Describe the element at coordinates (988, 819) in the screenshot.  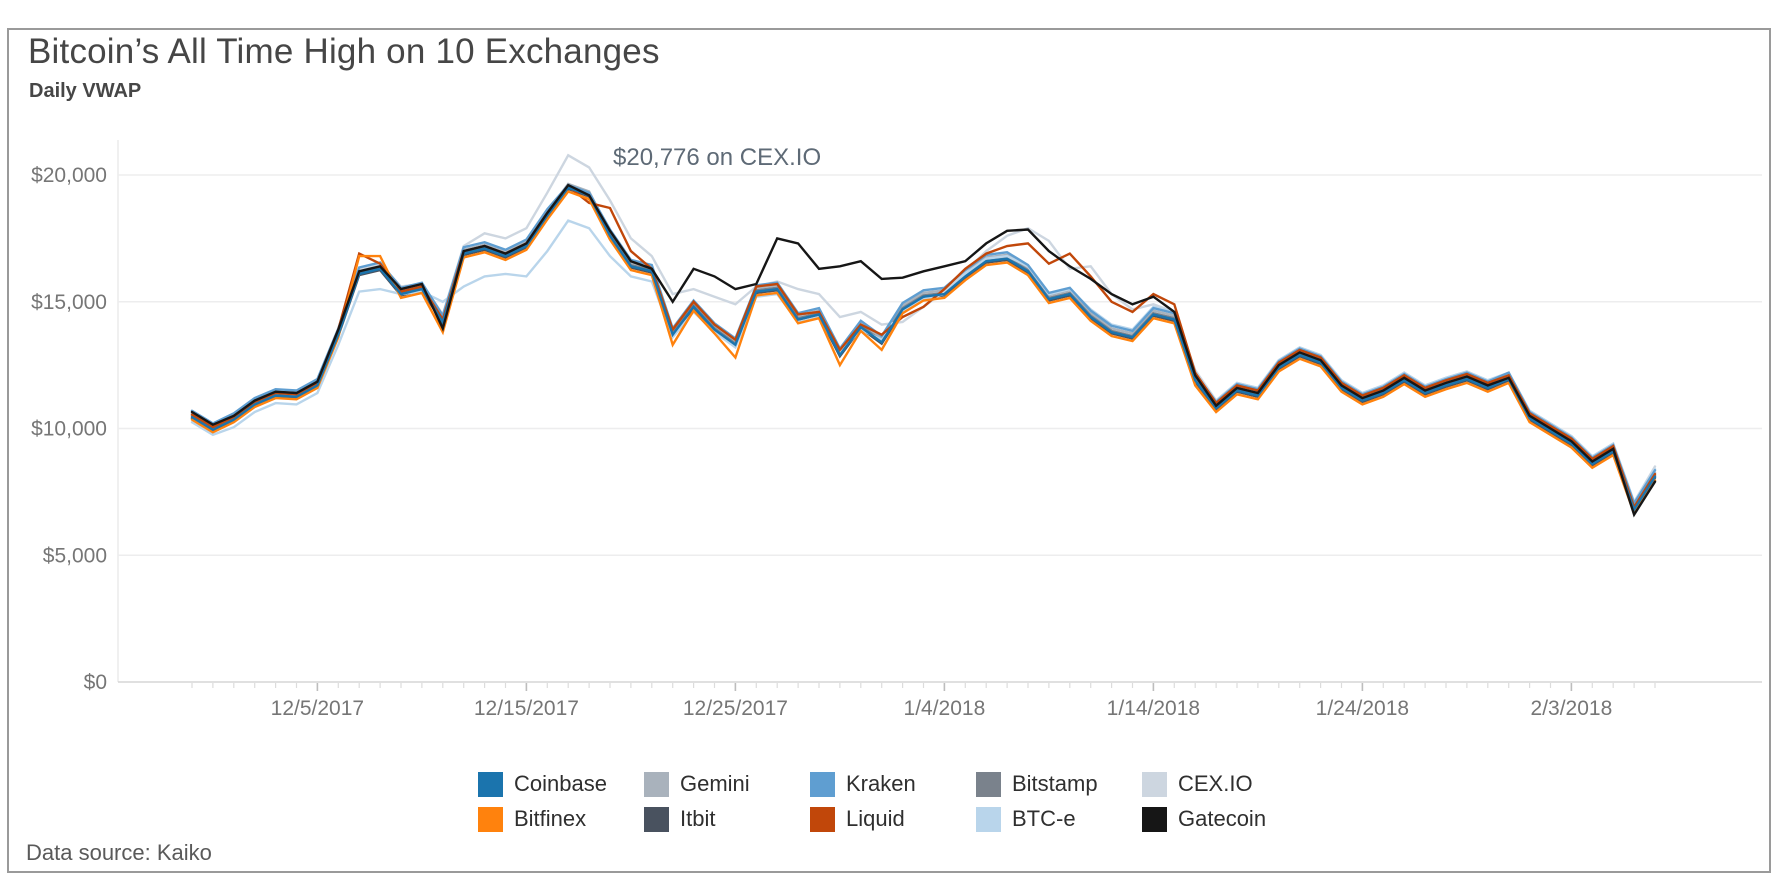
I see `legend-swatch-btc-e` at that location.